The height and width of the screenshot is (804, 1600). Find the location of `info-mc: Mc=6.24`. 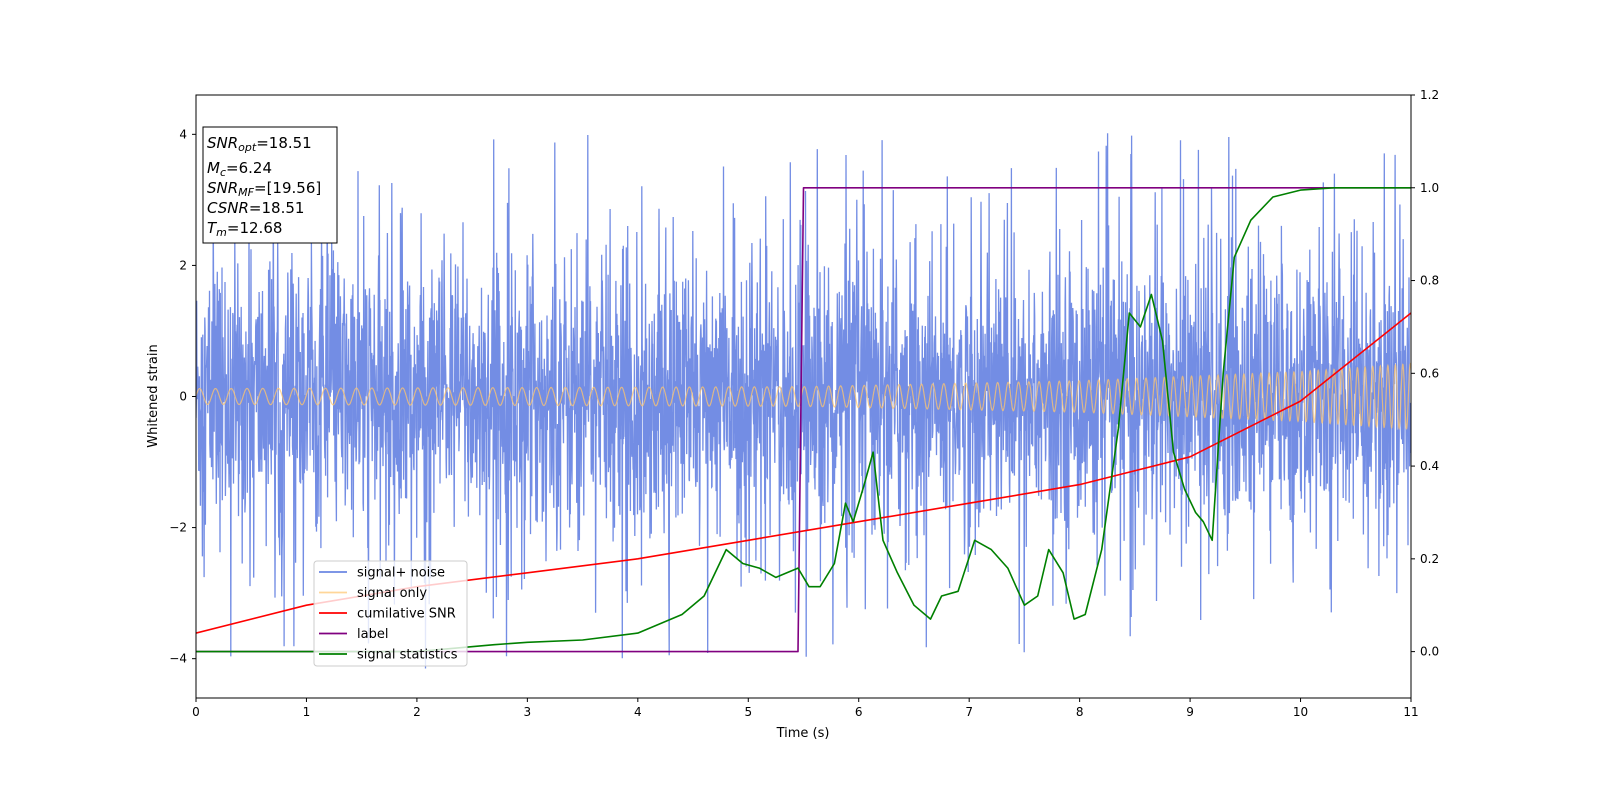

info-mc: Mc=6.24 is located at coordinates (239, 169).